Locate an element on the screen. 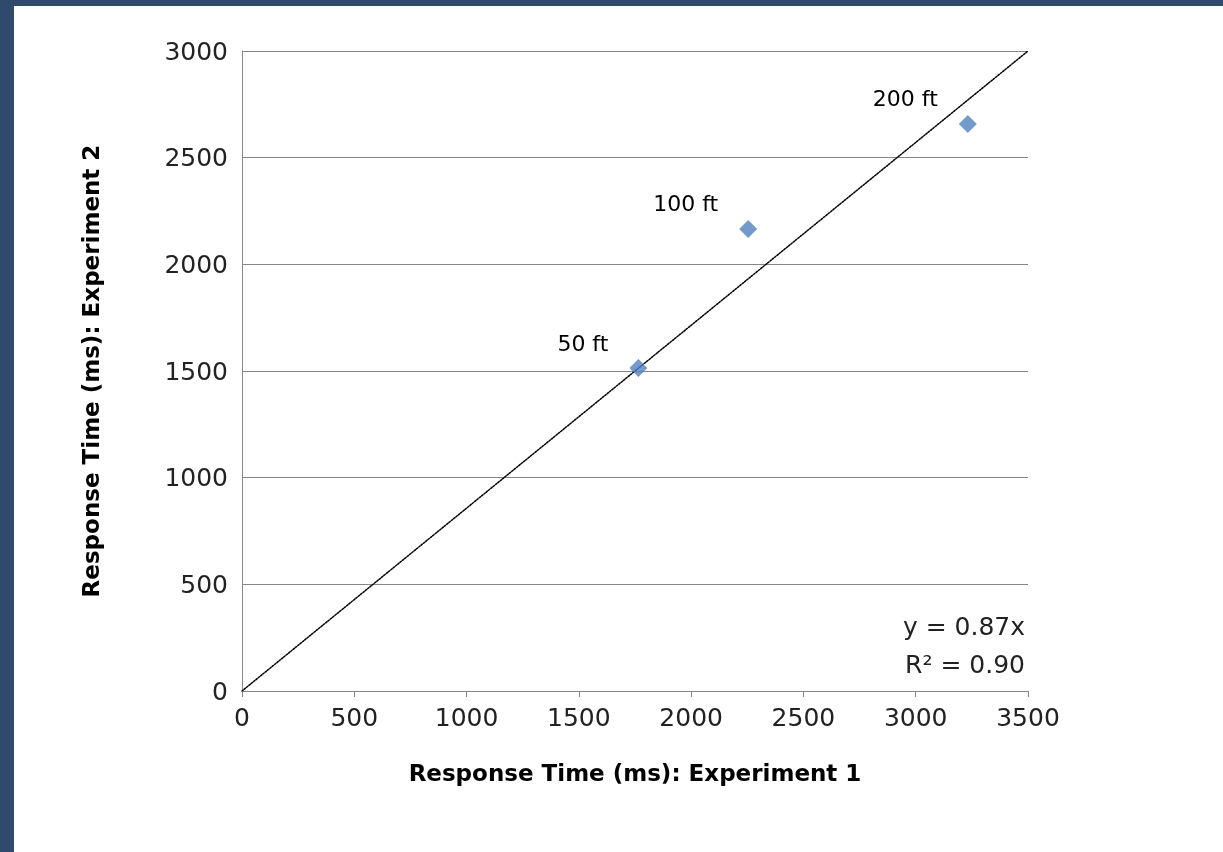 The width and height of the screenshot is (1223, 852). x-tick-label: 3500 is located at coordinates (1028, 717).